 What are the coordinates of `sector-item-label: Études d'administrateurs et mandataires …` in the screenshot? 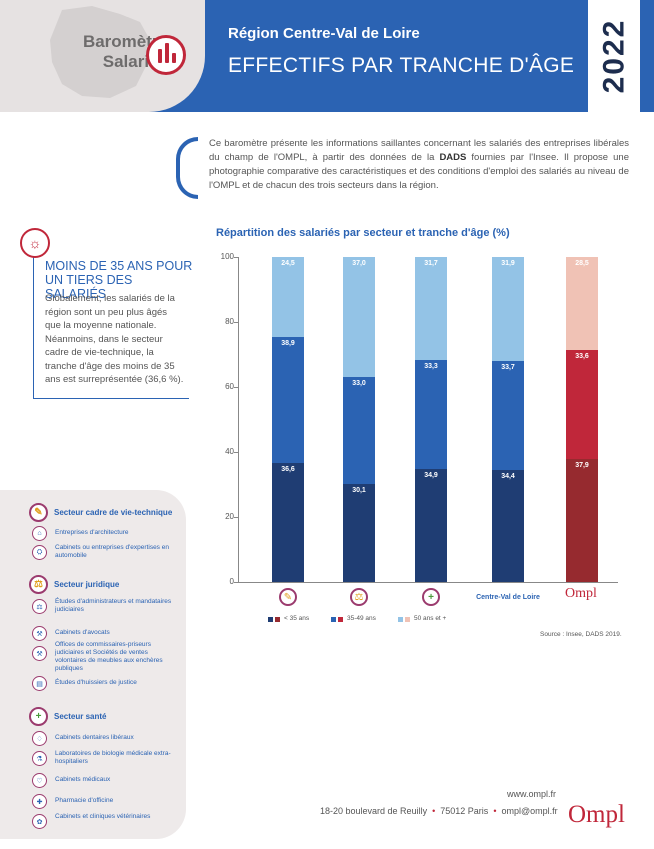 It's located at (113, 605).